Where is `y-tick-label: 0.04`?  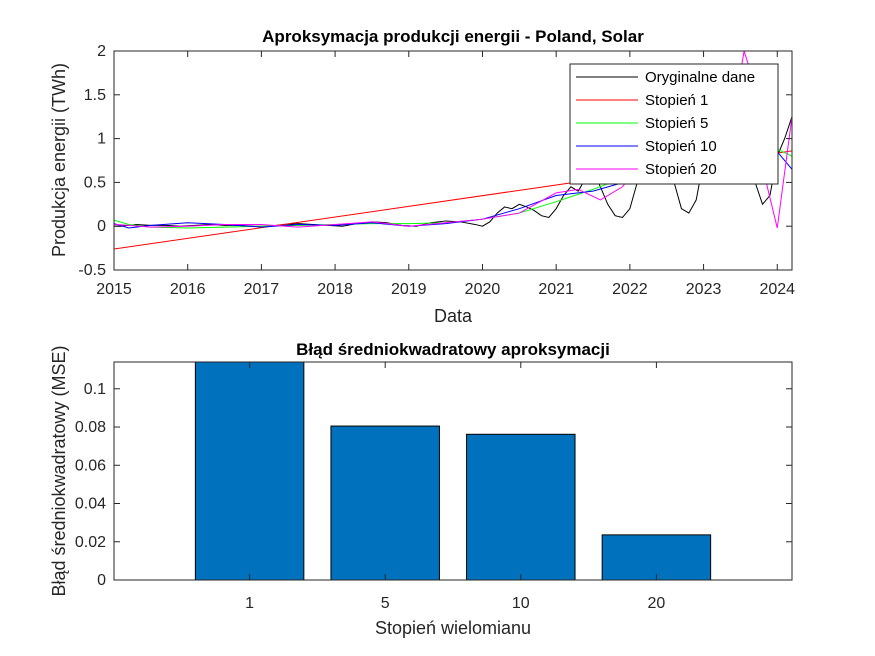
y-tick-label: 0.04 is located at coordinates (90, 504).